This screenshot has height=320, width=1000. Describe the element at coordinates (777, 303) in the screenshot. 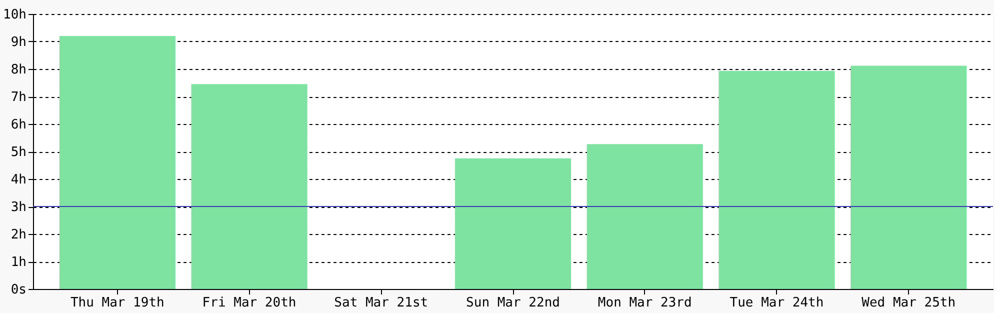

I see `x-tick-label: Tue Mar 24th` at that location.